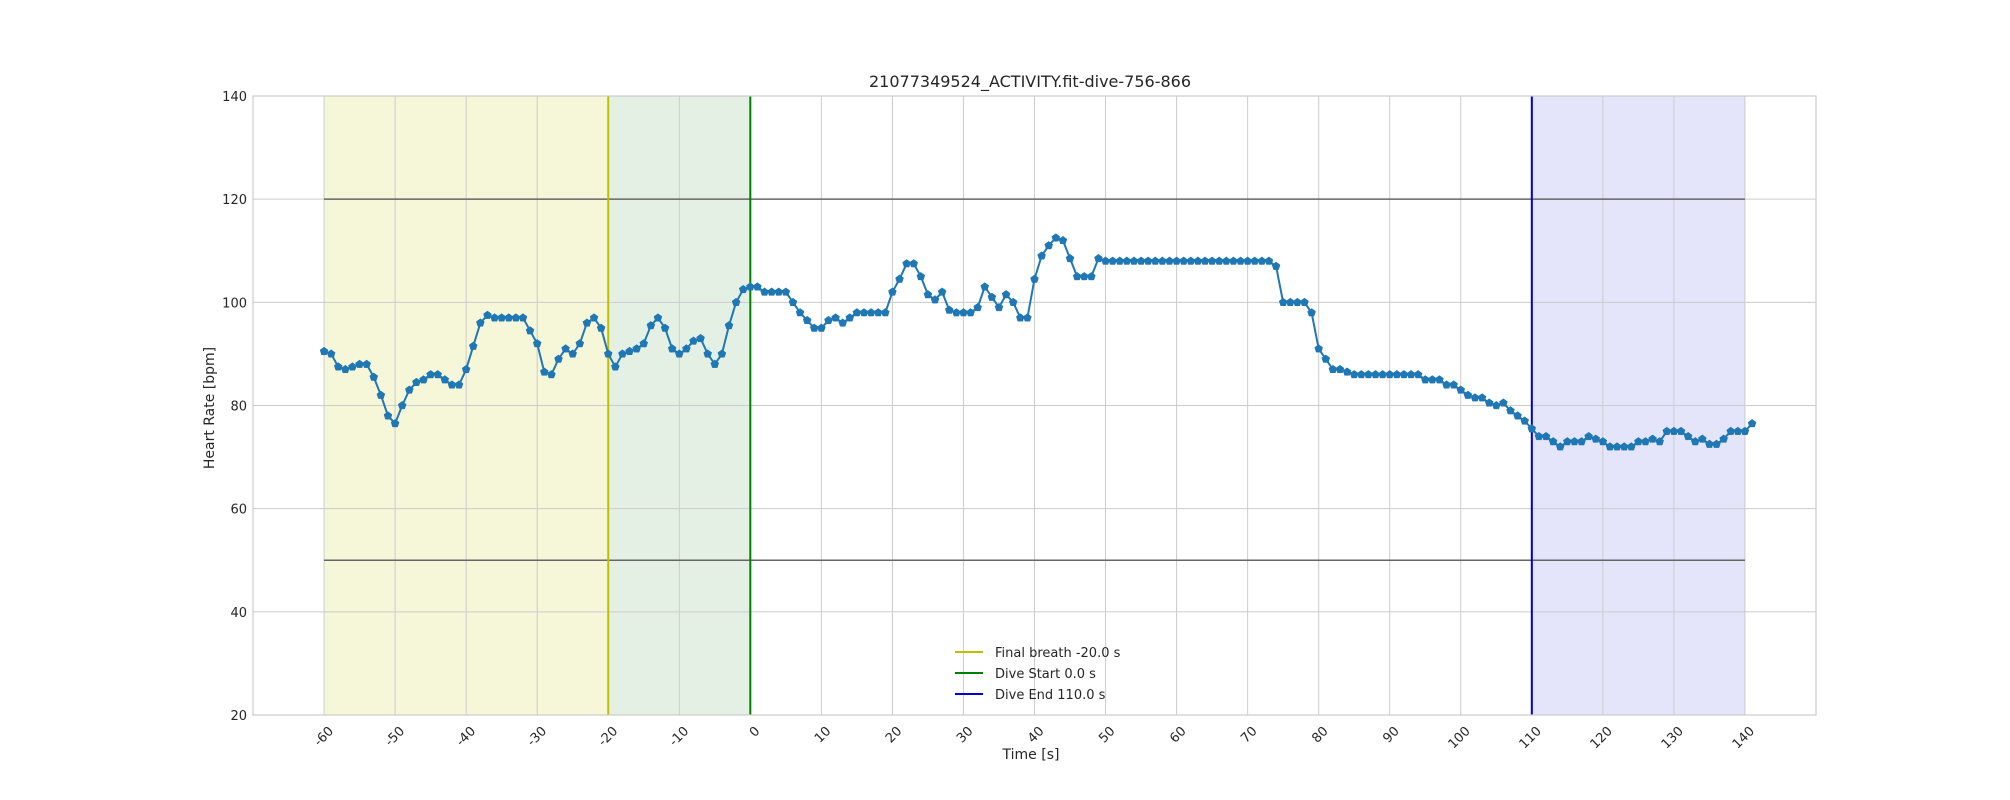 The height and width of the screenshot is (800, 2010). I want to click on x-tick-label: -30, so click(538, 737).